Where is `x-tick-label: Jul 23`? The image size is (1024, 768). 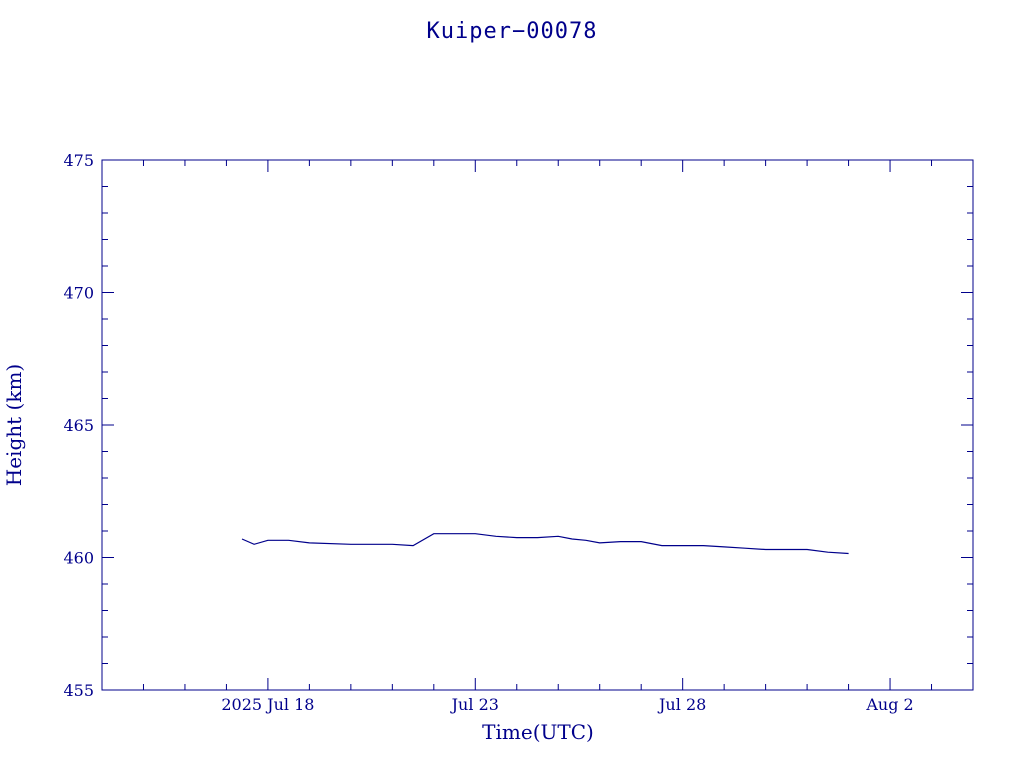 x-tick-label: Jul 23 is located at coordinates (474, 704).